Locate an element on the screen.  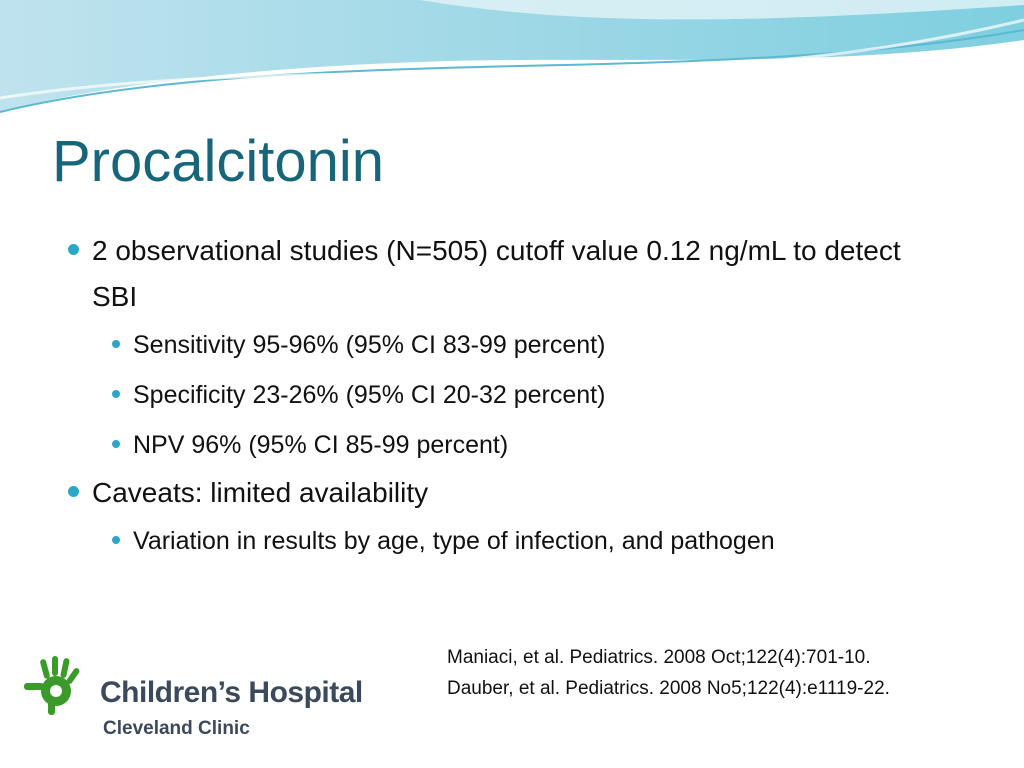
header-wave is located at coordinates (512, 56).